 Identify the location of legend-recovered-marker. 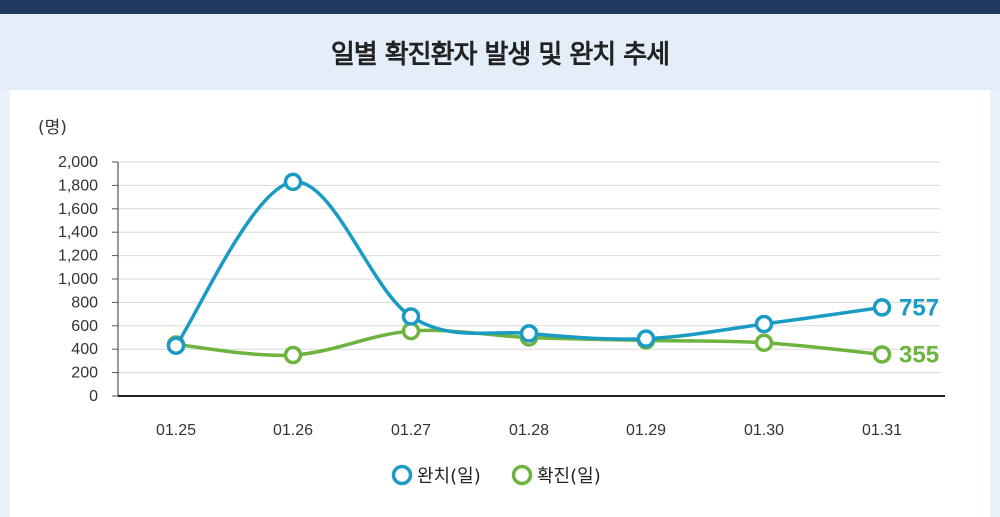
(402, 475).